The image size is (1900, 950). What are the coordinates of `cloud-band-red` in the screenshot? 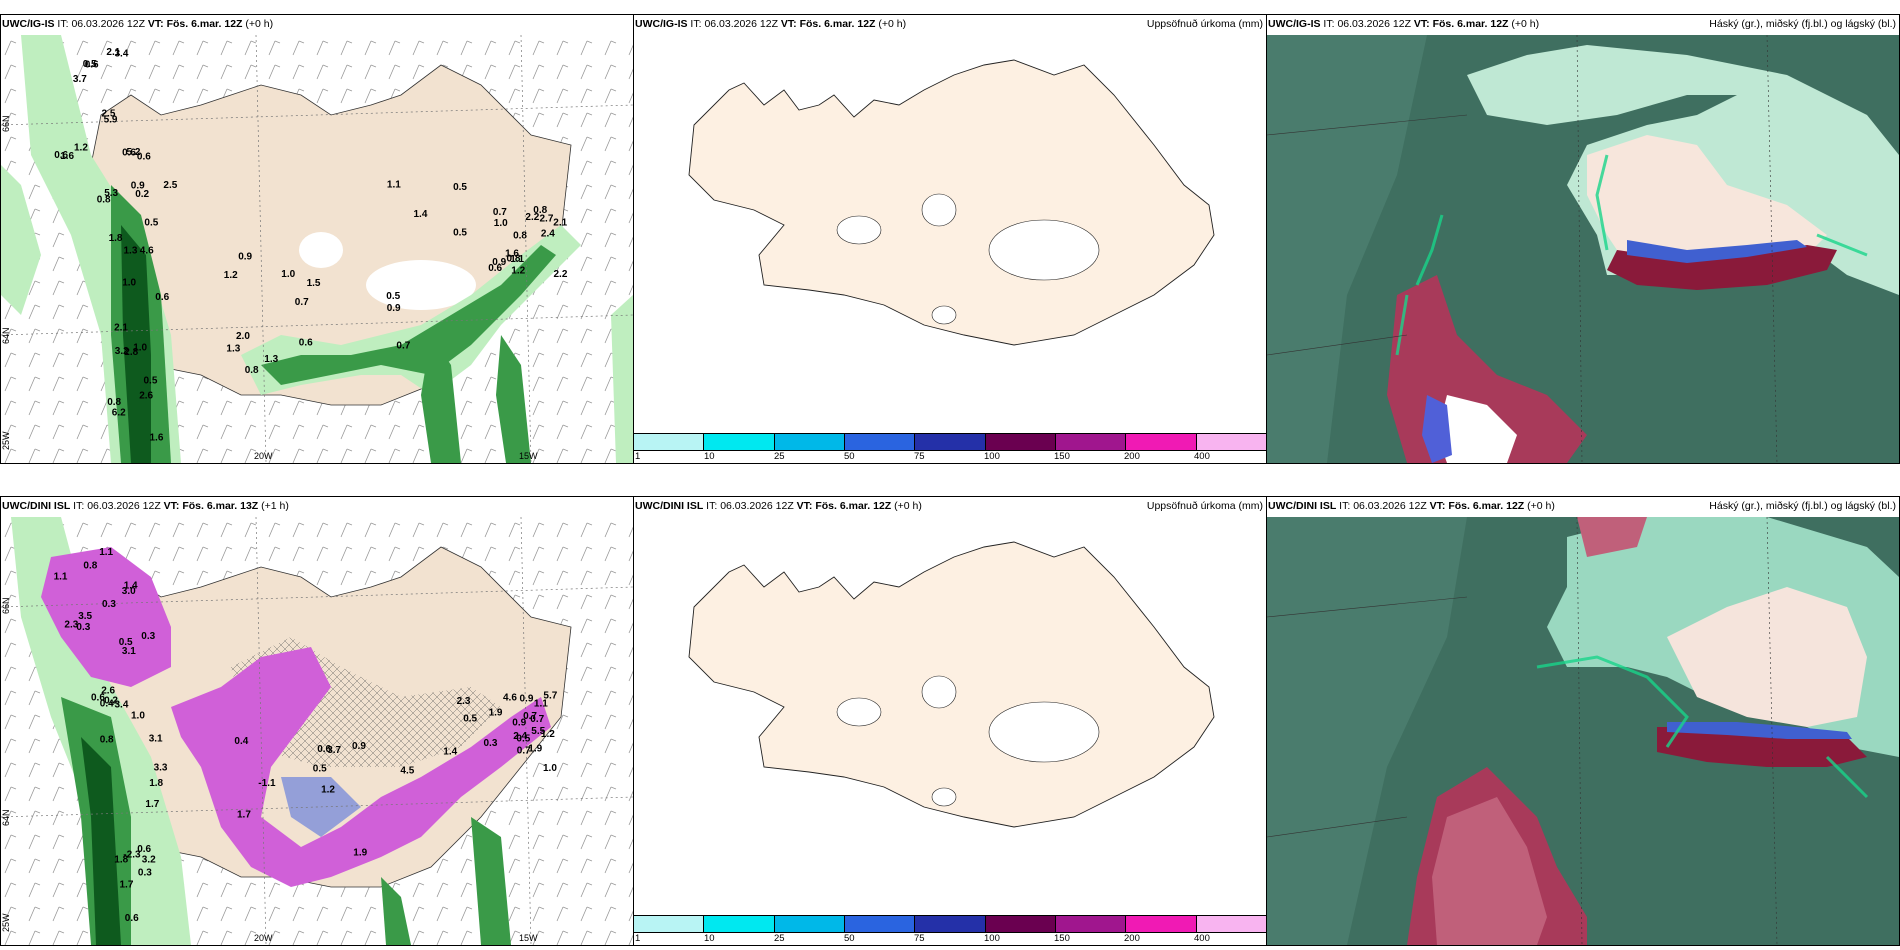 It's located at (1722, 267).